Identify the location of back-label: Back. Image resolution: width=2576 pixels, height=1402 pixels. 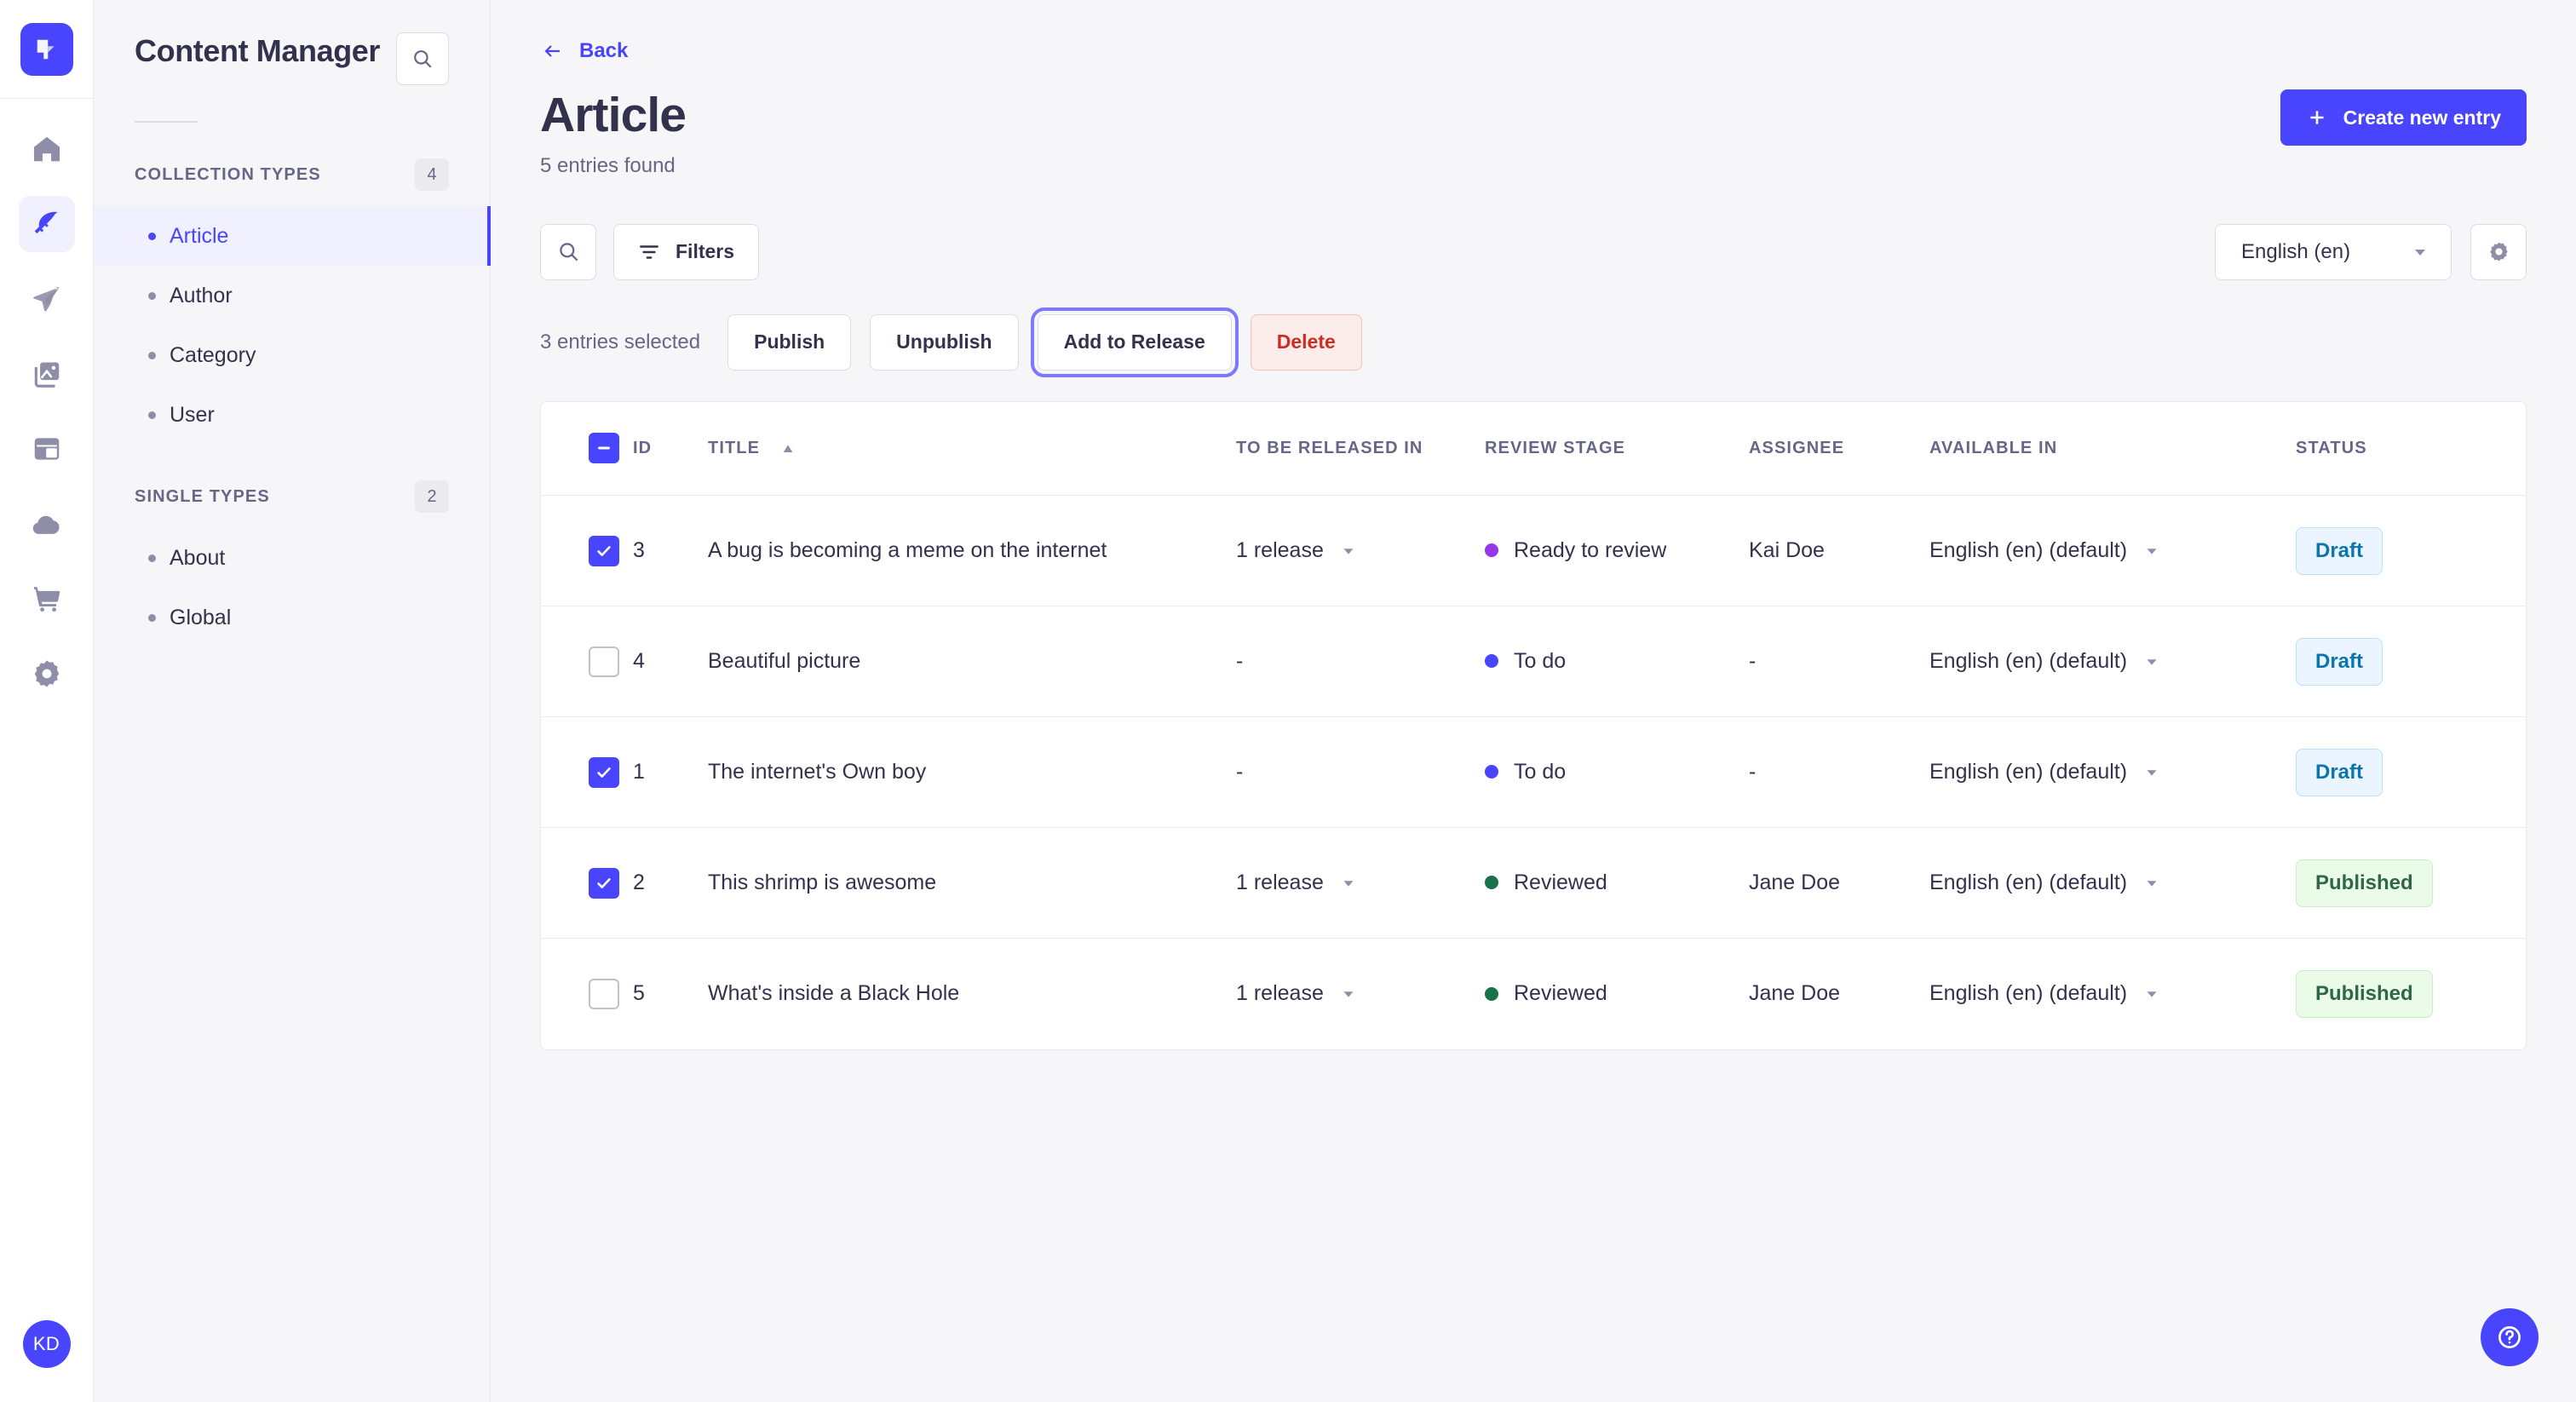
(604, 50).